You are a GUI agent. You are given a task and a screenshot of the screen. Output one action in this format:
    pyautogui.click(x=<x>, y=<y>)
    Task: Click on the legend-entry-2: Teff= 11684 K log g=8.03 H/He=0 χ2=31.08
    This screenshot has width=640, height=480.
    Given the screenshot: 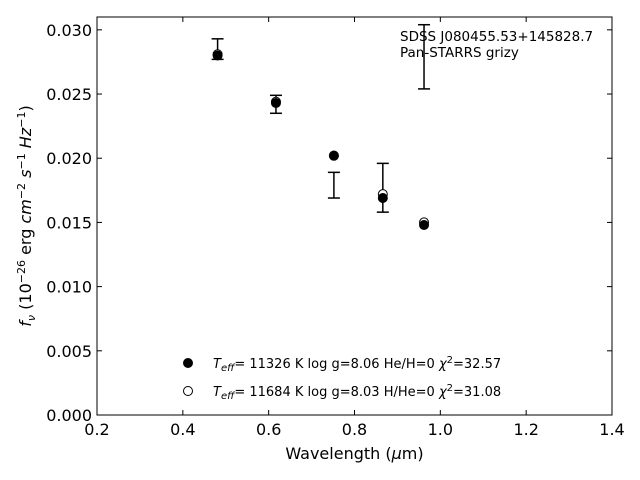 What is the action you would take?
    pyautogui.click(x=357, y=392)
    